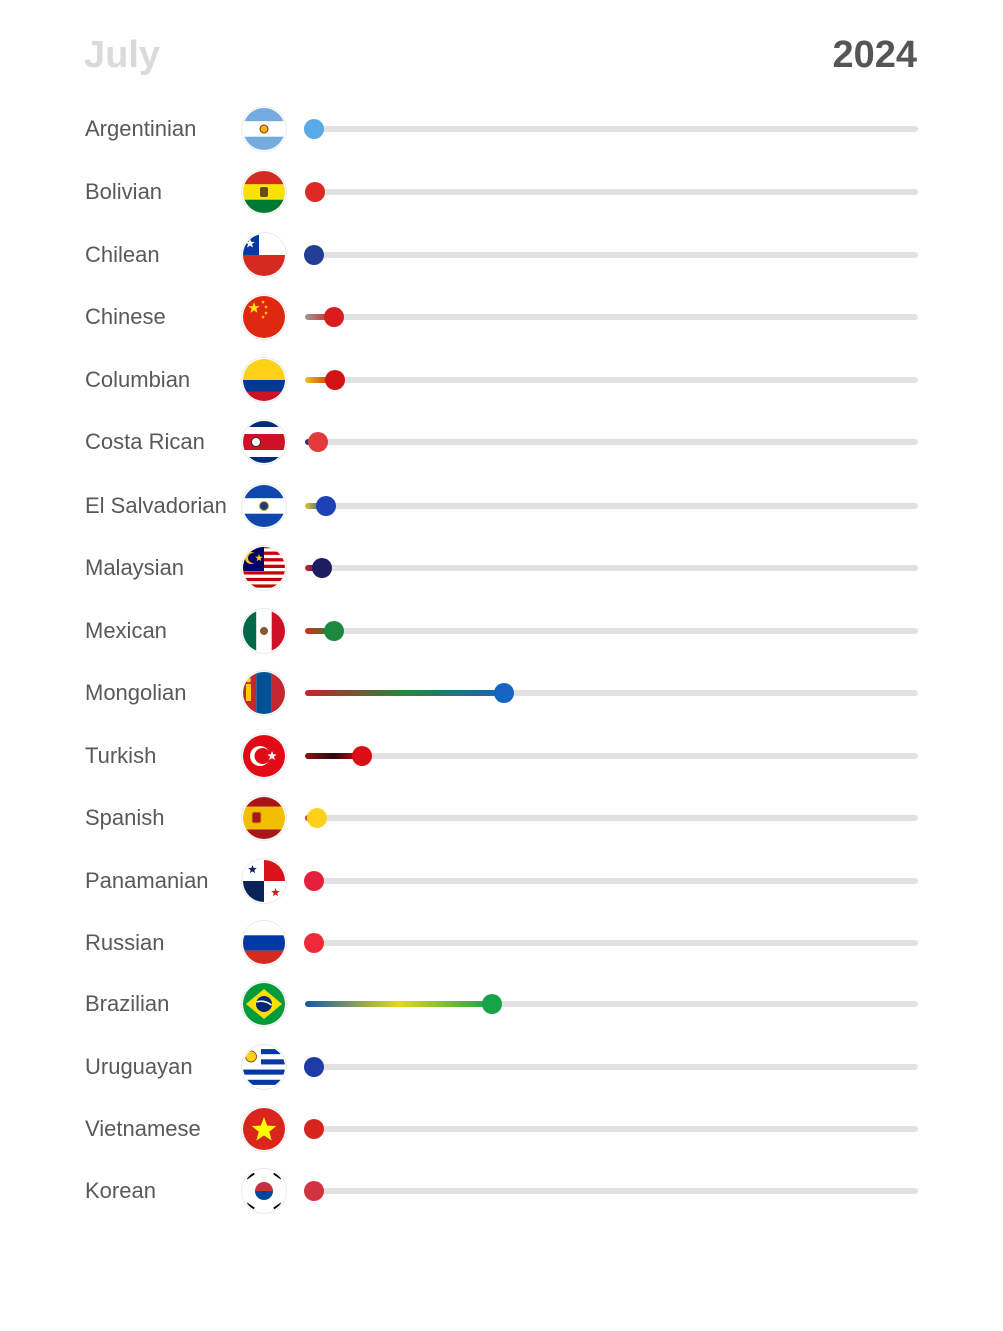 The image size is (1003, 1331). I want to click on costa-rica-flag-icon, so click(264, 442).